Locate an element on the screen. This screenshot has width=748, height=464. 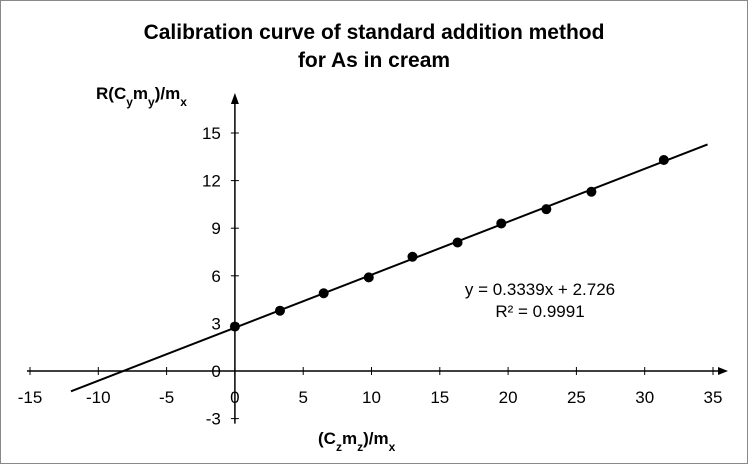
y-tick-label: 15 is located at coordinates (211, 133).